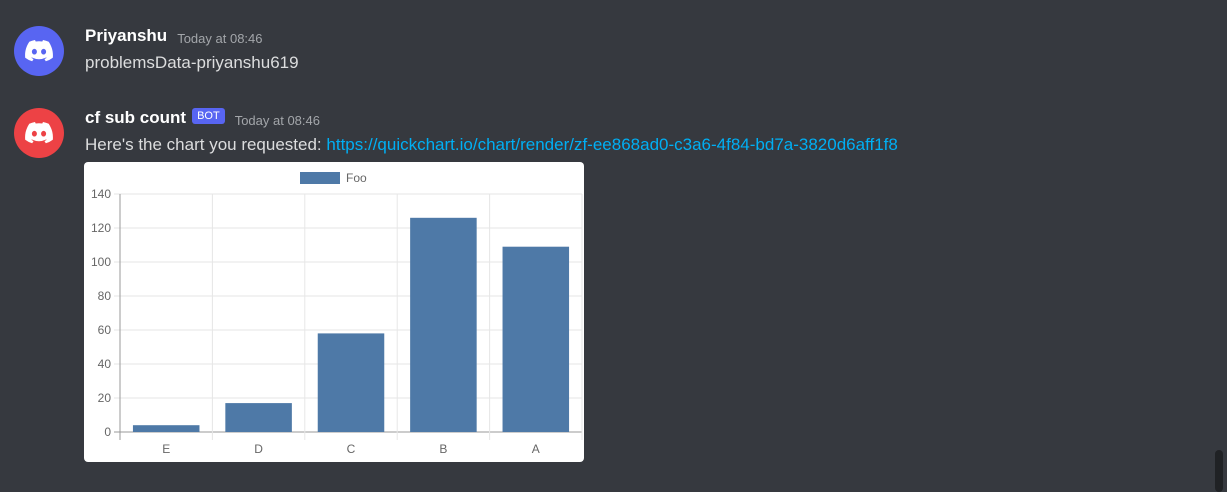 This screenshot has width=1227, height=492. I want to click on y-tick-label: 20, so click(105, 398).